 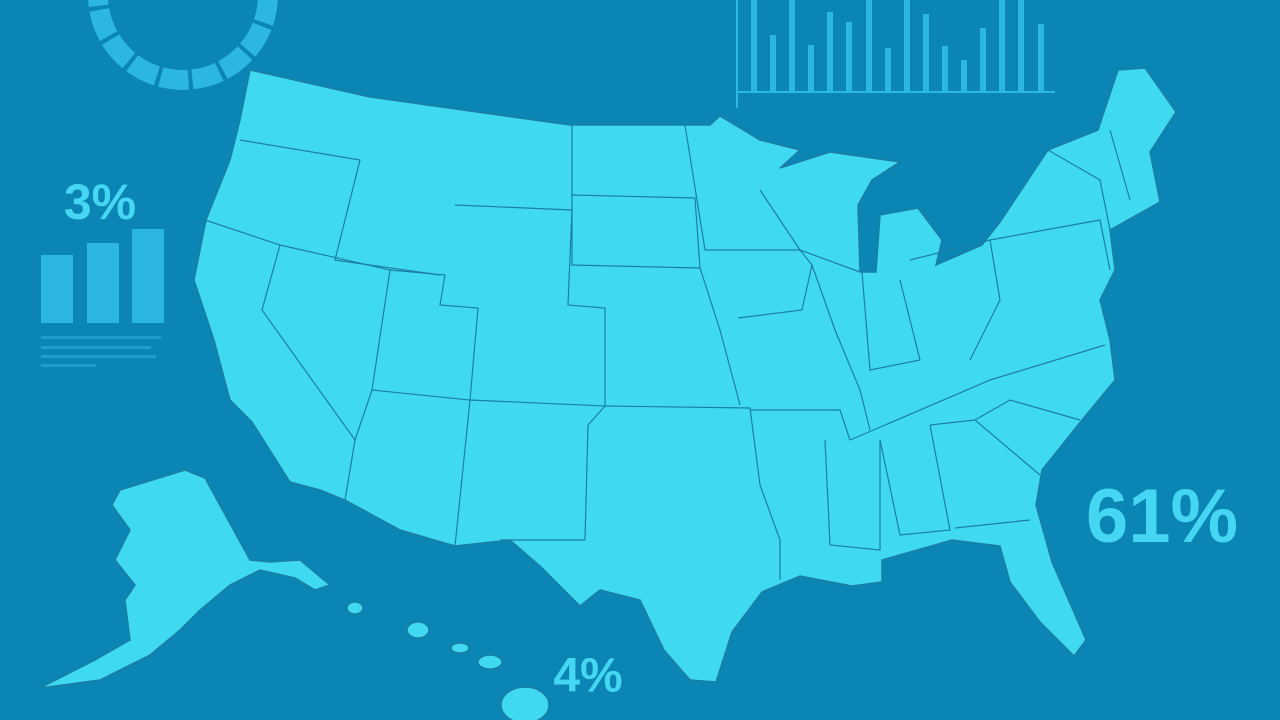 I want to click on hawaii, so click(x=448, y=660).